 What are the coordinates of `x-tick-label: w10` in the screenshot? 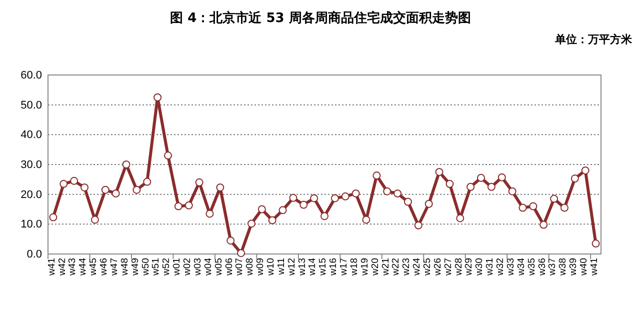 It's located at (270, 267).